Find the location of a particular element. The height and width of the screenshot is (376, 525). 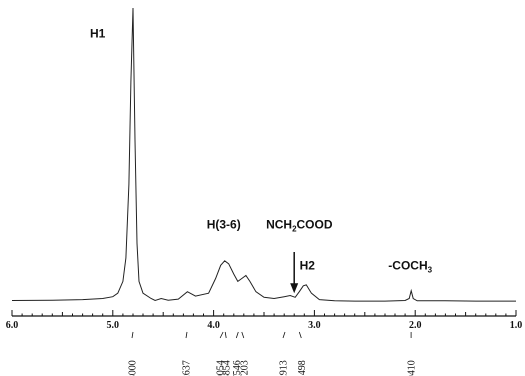

peak-label: 3.2913 is located at coordinates (284, 368).